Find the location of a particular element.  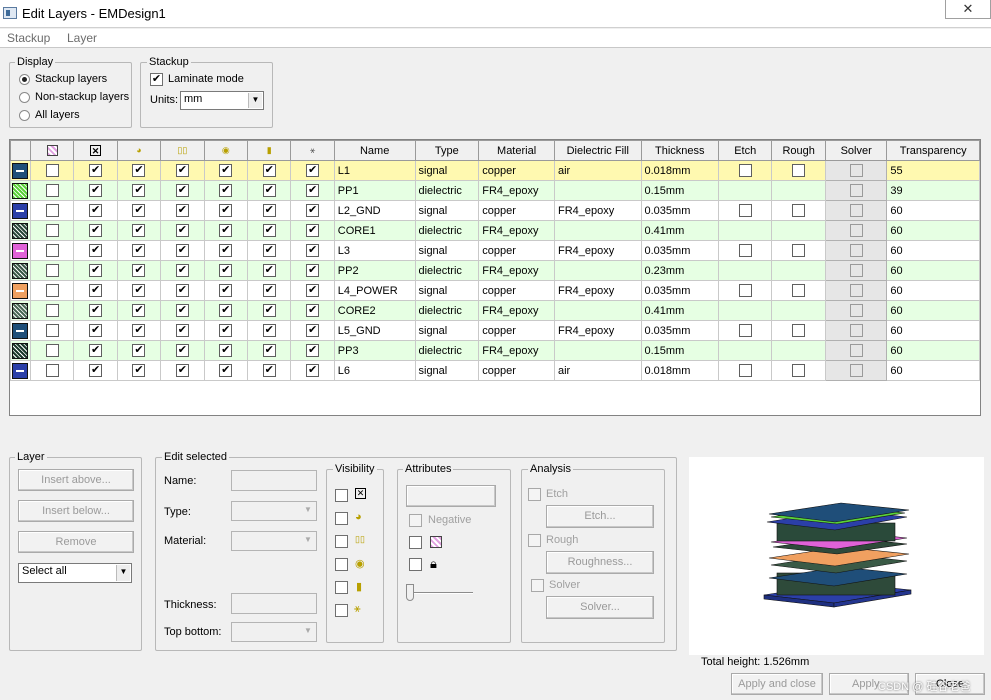

header-solver: Solver is located at coordinates (856, 150).